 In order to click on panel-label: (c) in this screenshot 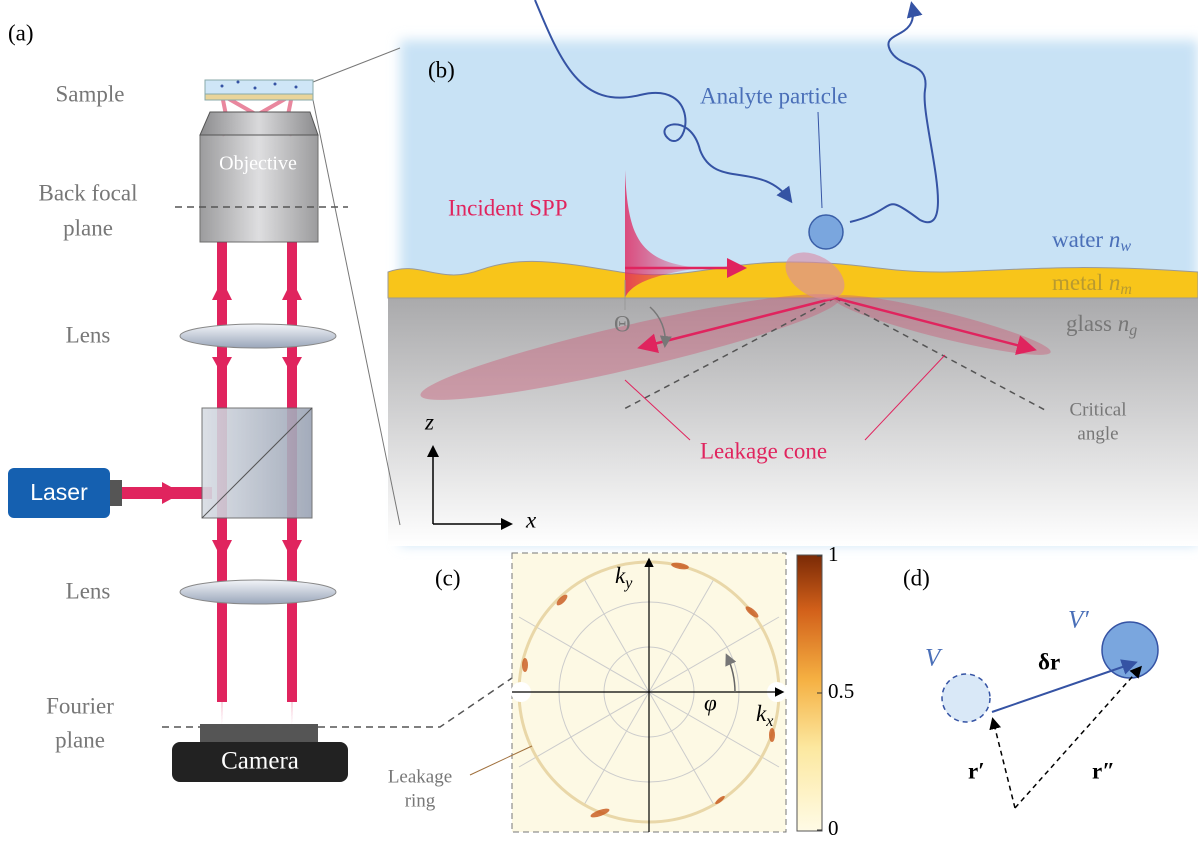, I will do `click(448, 577)`.